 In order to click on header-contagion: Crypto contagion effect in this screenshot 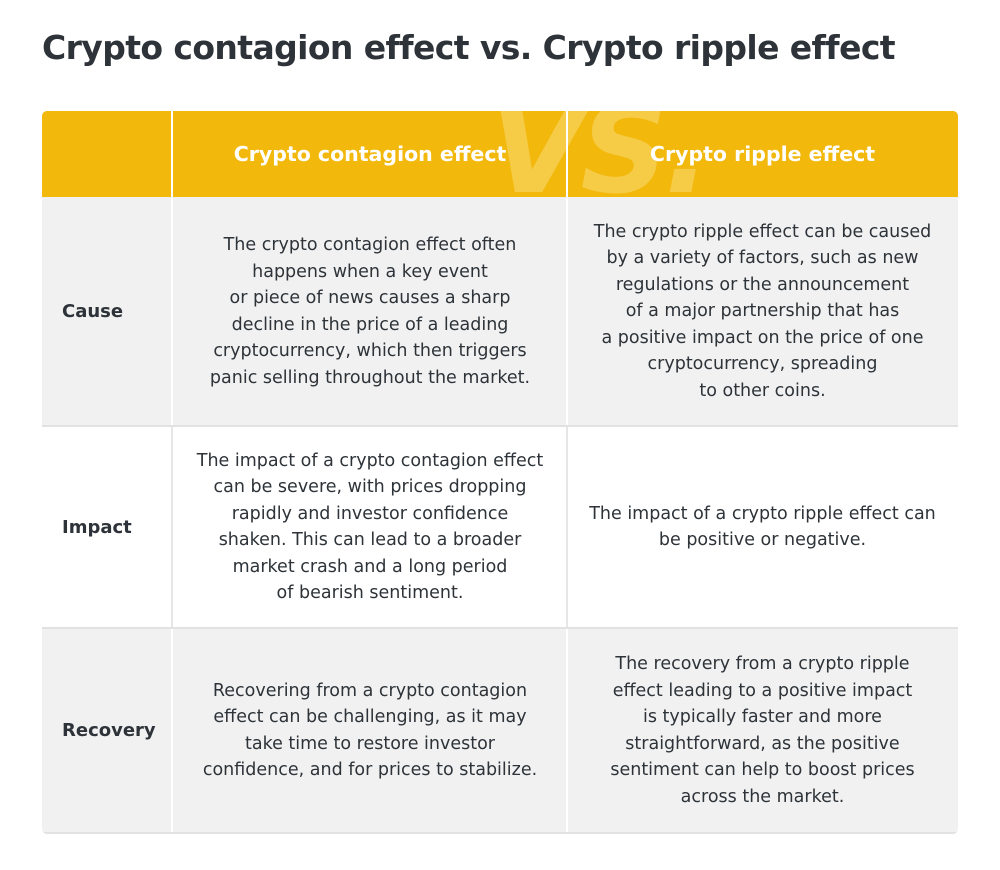, I will do `click(370, 154)`.